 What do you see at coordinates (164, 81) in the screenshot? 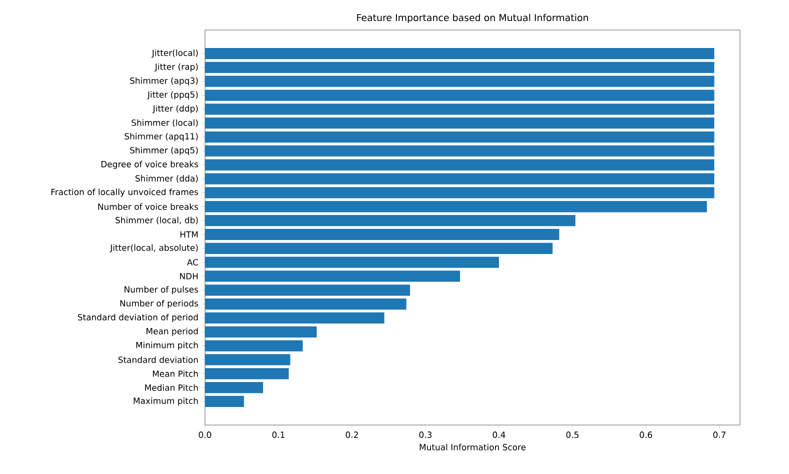
I see `y-tick-label: Shimmer (apq3)` at bounding box center [164, 81].